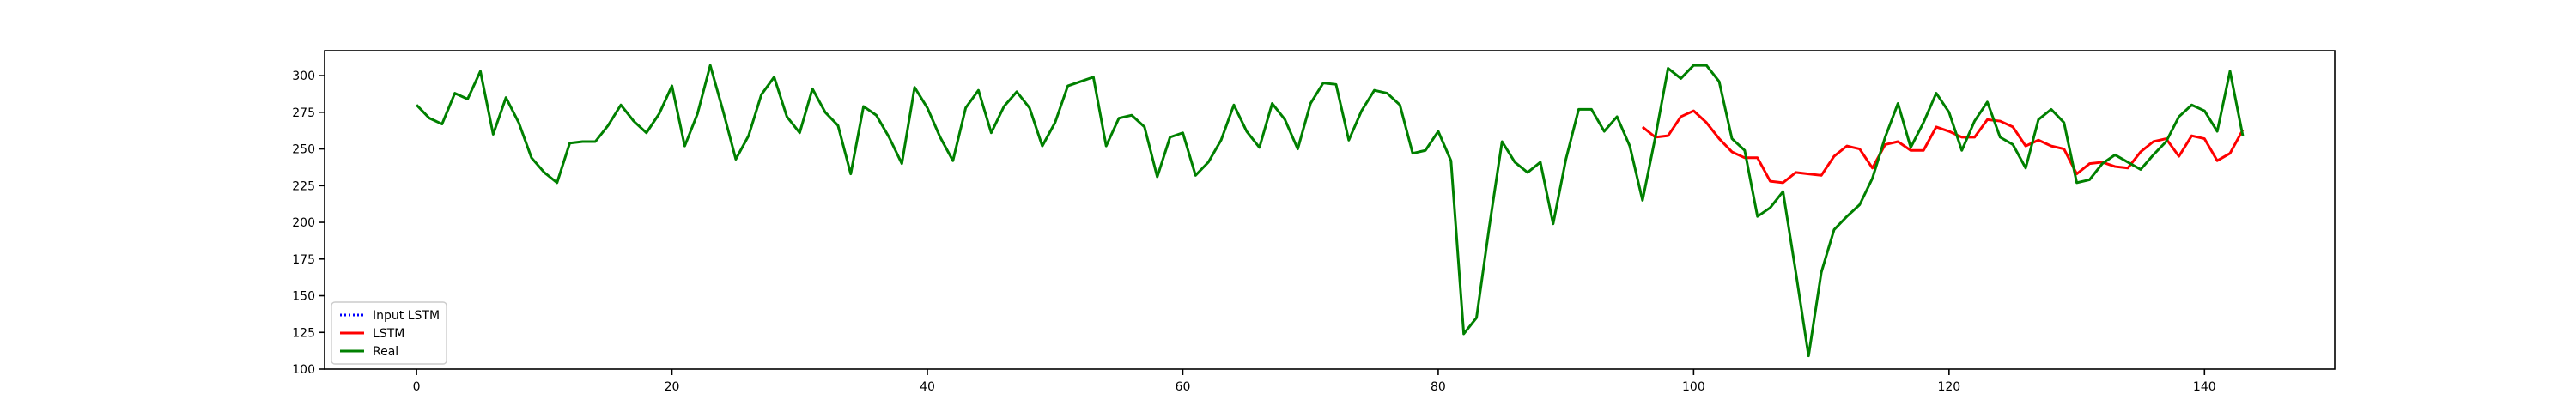 The image size is (2576, 412). What do you see at coordinates (1943, 147) in the screenshot?
I see `series-line-lstm` at bounding box center [1943, 147].